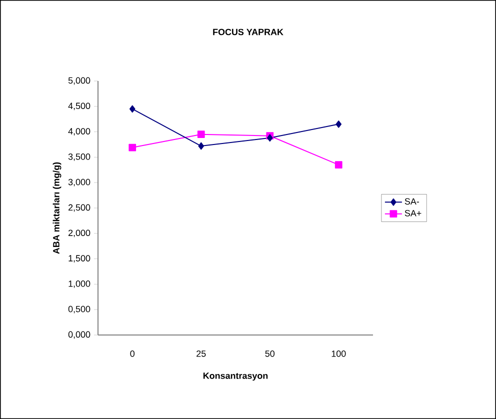 The width and height of the screenshot is (496, 419). What do you see at coordinates (79, 81) in the screenshot?
I see `y-tick-label: 5,000` at bounding box center [79, 81].